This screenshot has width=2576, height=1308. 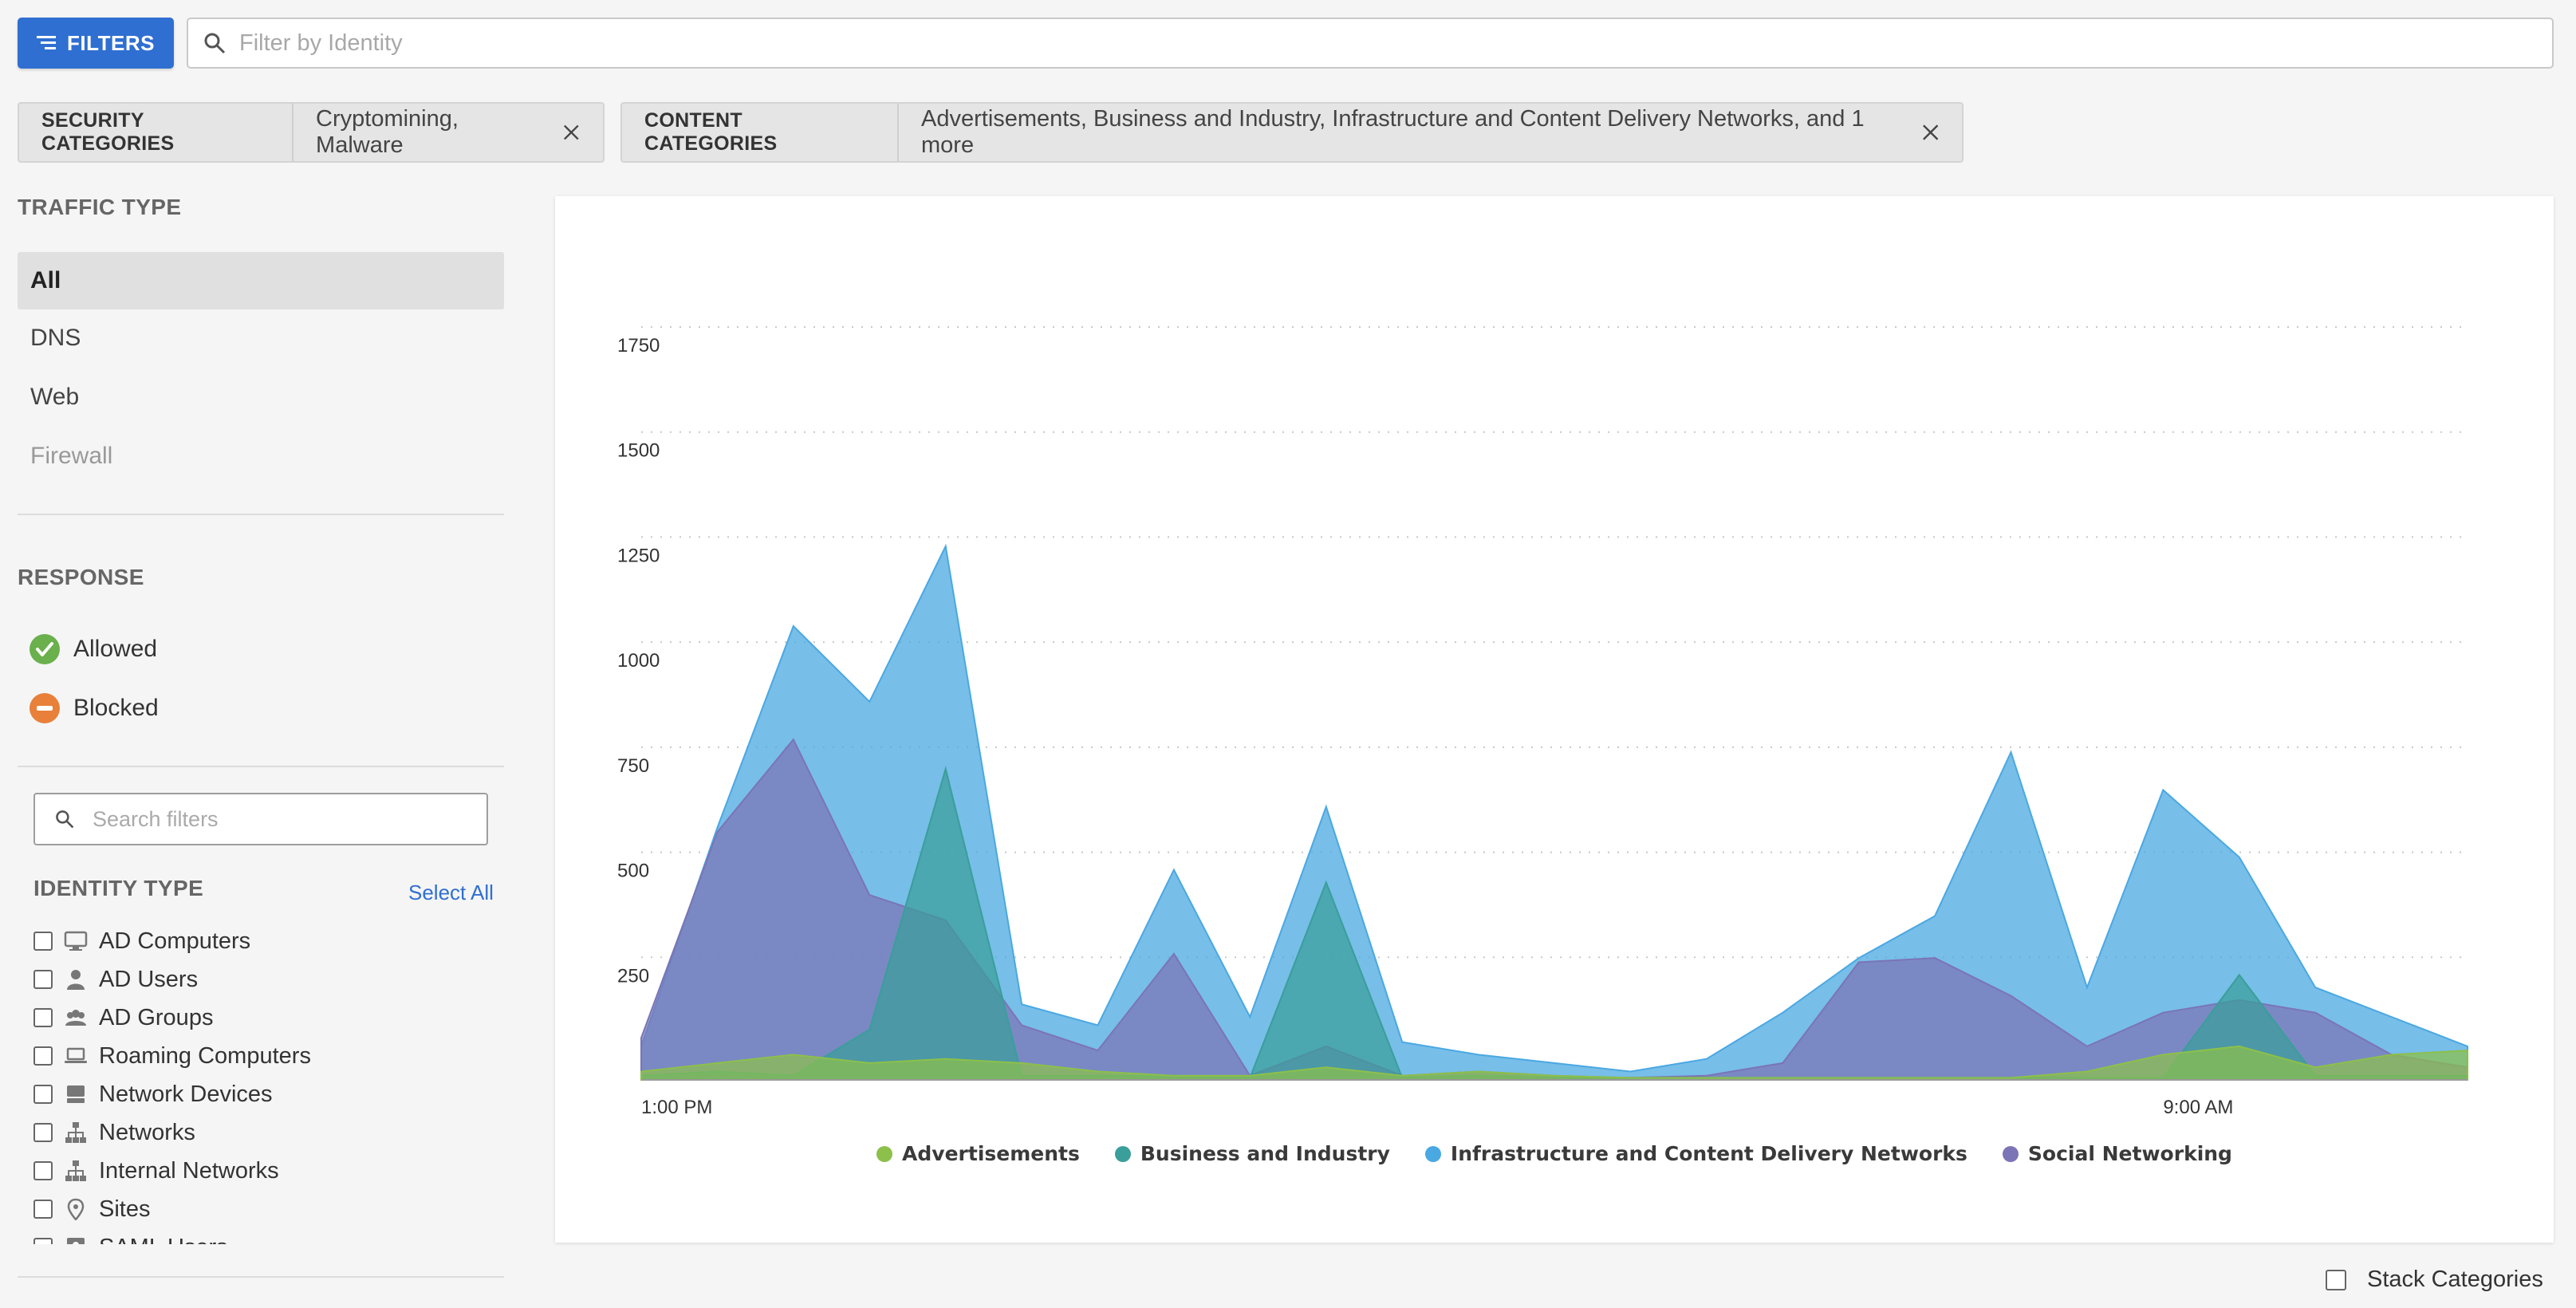 What do you see at coordinates (55, 397) in the screenshot?
I see `traffic-type-web: Web` at bounding box center [55, 397].